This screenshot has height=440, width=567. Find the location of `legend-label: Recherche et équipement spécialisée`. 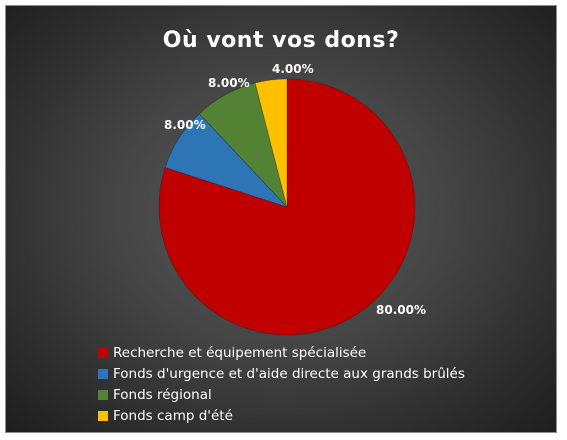

legend-label: Recherche et équipement spécialisée is located at coordinates (240, 352).